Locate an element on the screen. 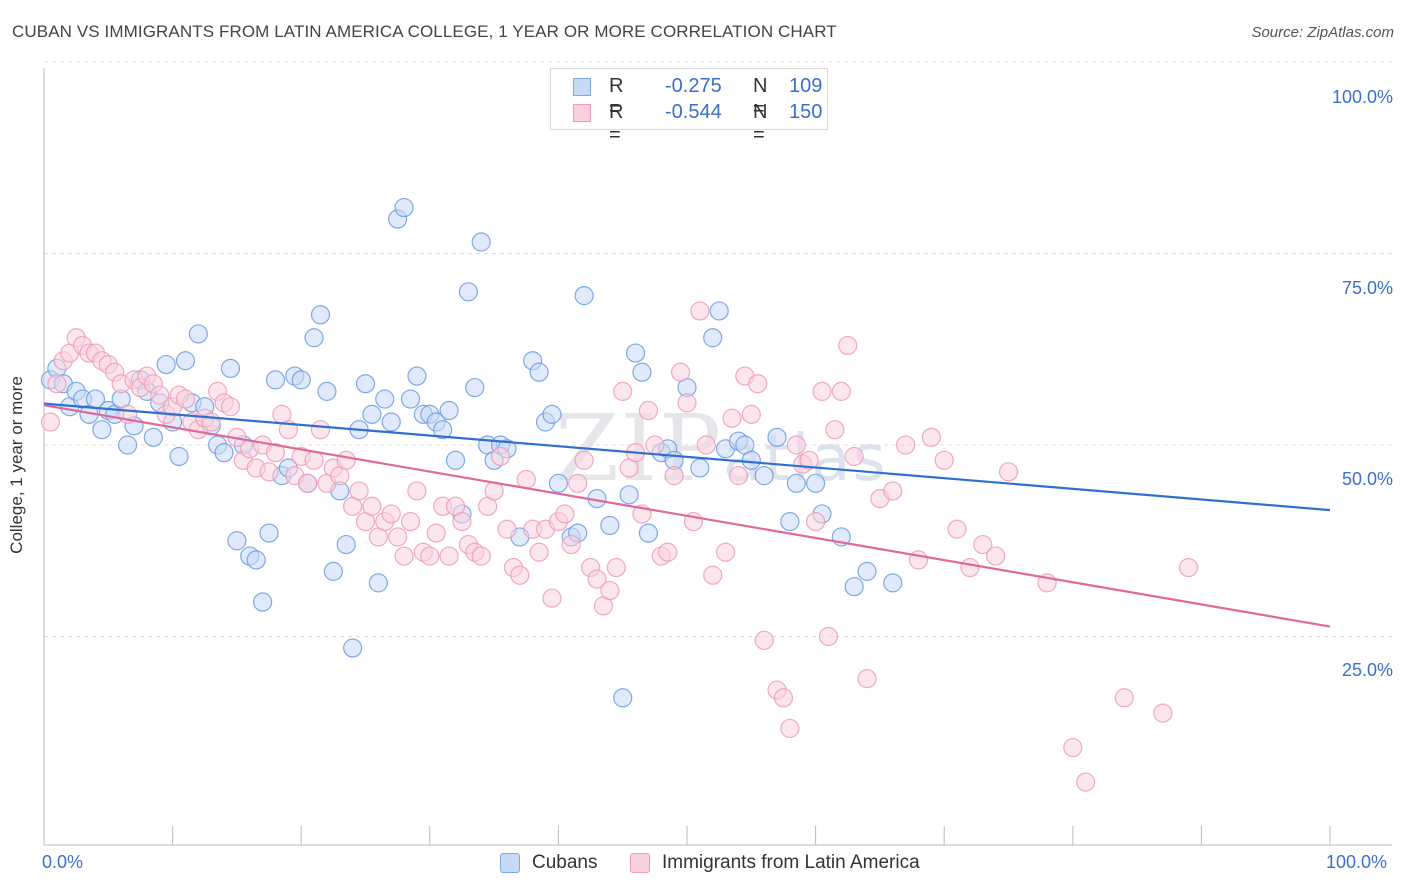  legend-swatch-blue is located at coordinates (510, 863).